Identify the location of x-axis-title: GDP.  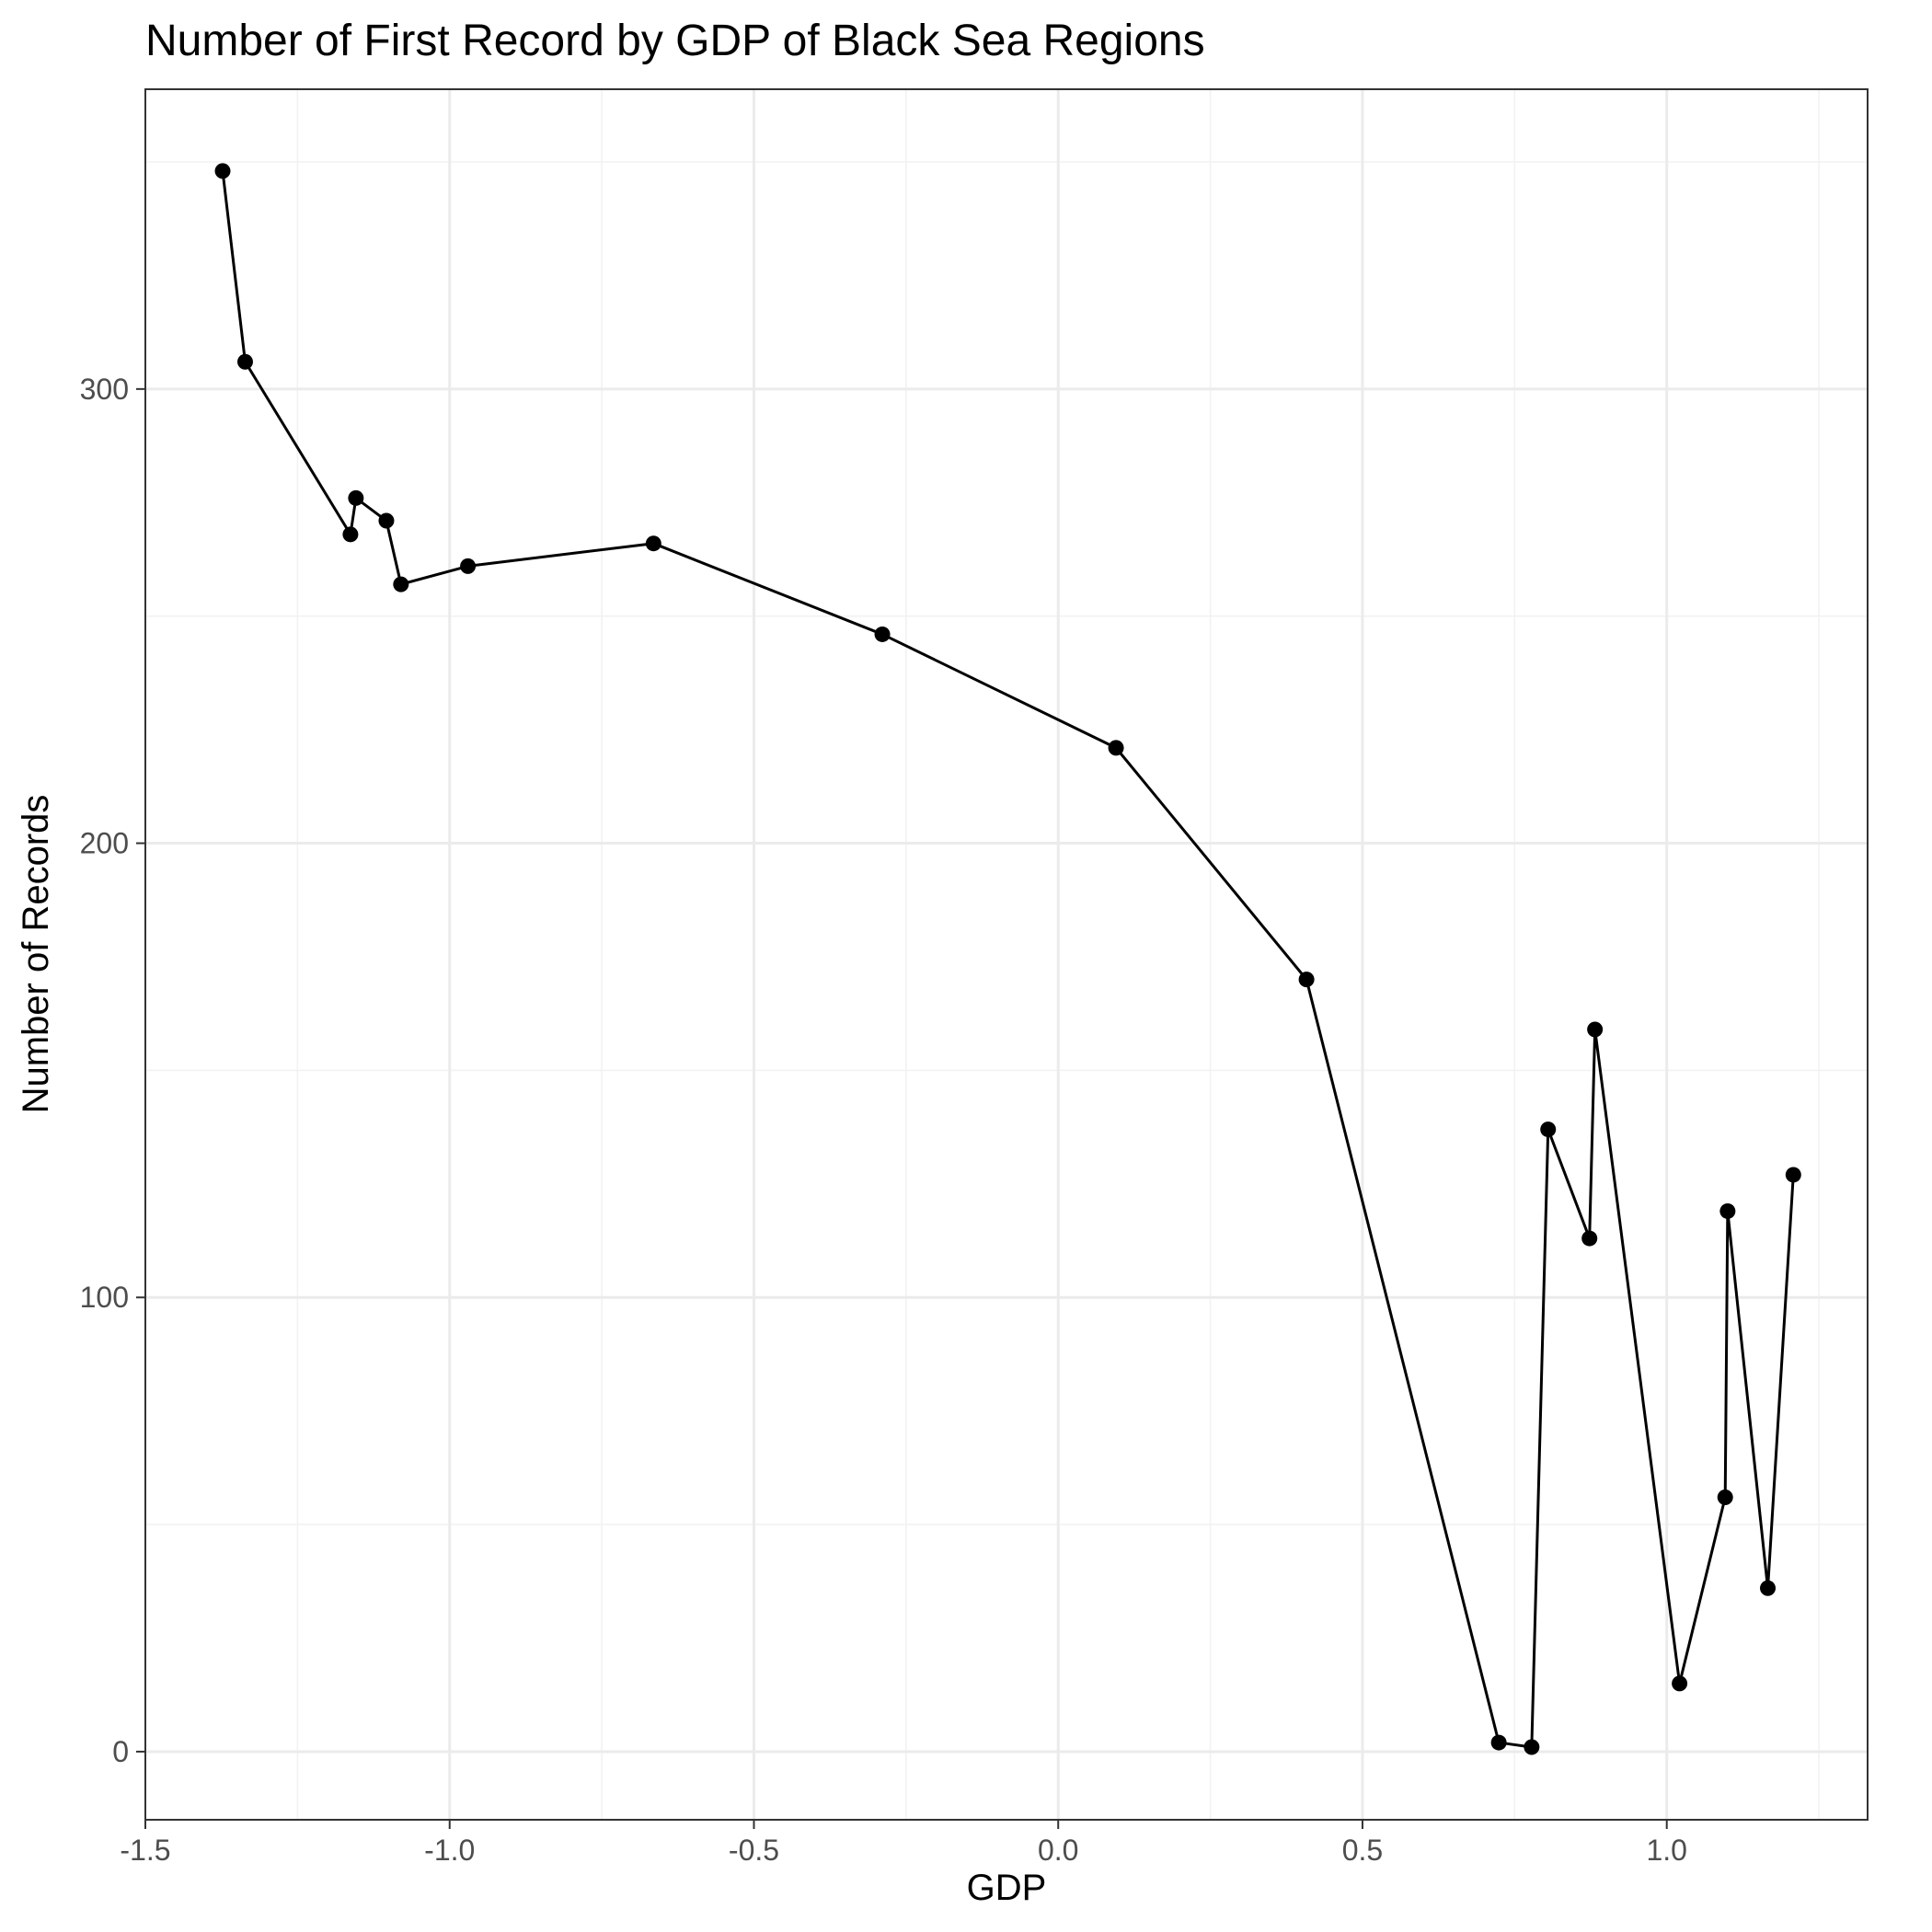
(1007, 1888).